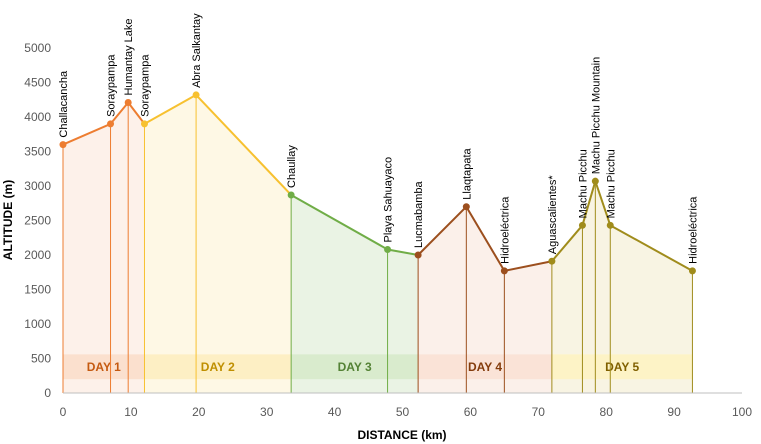  I want to click on y-tick-label: 3000, so click(37, 186).